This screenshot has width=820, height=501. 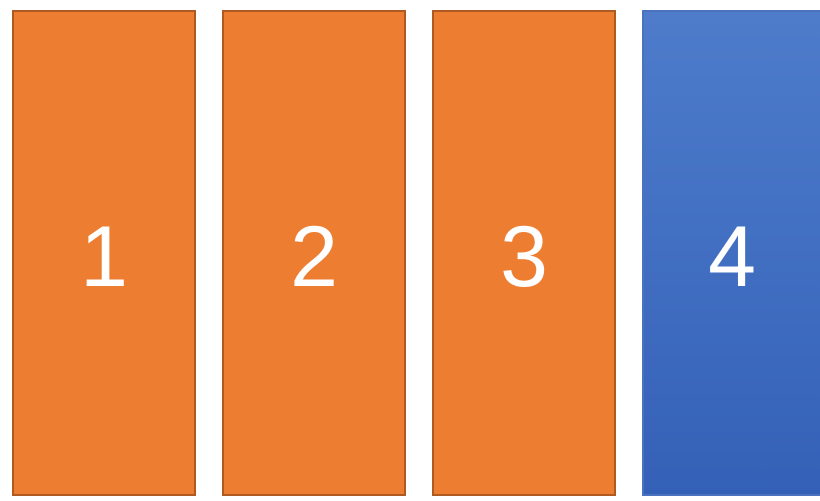 What do you see at coordinates (524, 257) in the screenshot?
I see `box-label: 3` at bounding box center [524, 257].